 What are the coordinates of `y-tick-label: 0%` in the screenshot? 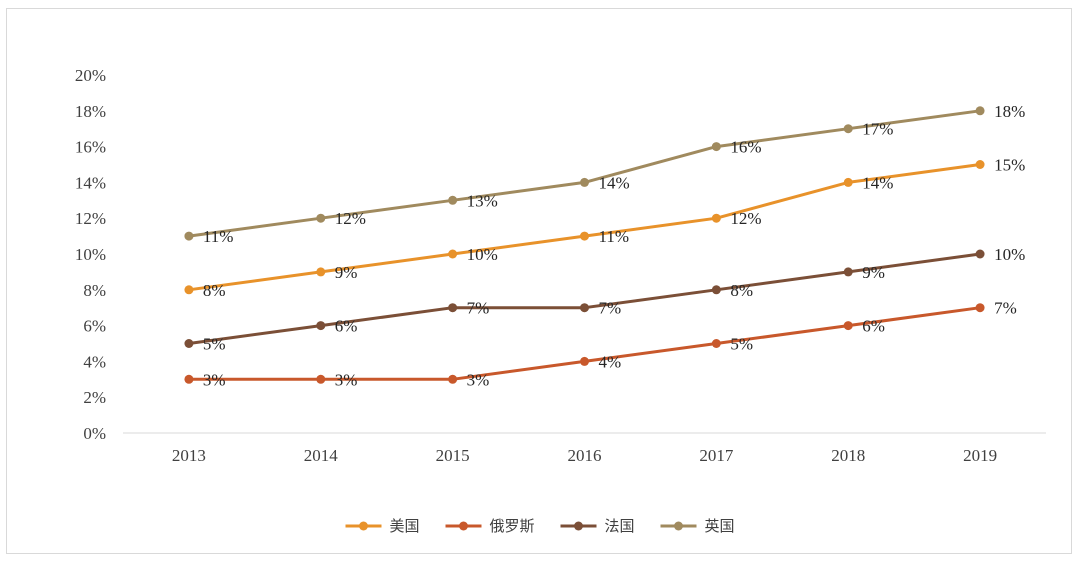 It's located at (94, 433).